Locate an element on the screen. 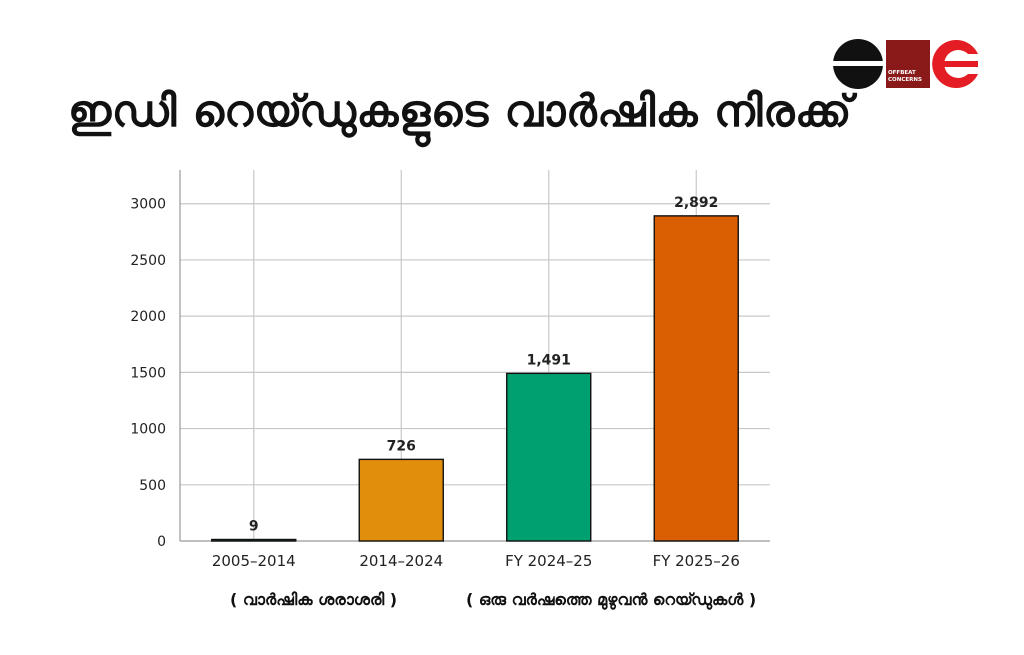  logo-c-arc is located at coordinates (955, 64).